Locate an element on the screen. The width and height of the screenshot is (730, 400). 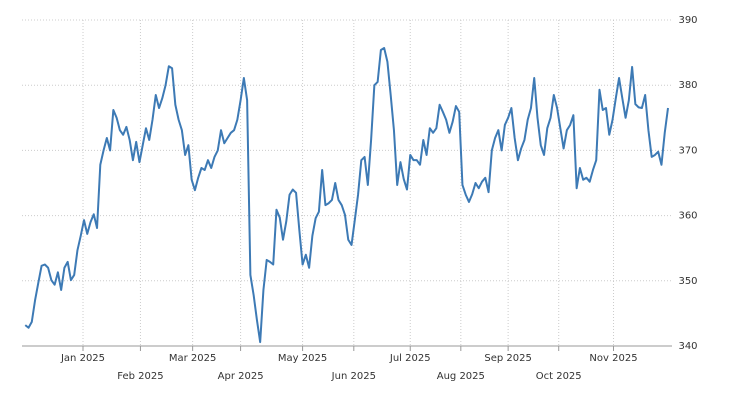
x-tick-label: Nov 2025 is located at coordinates (613, 358).